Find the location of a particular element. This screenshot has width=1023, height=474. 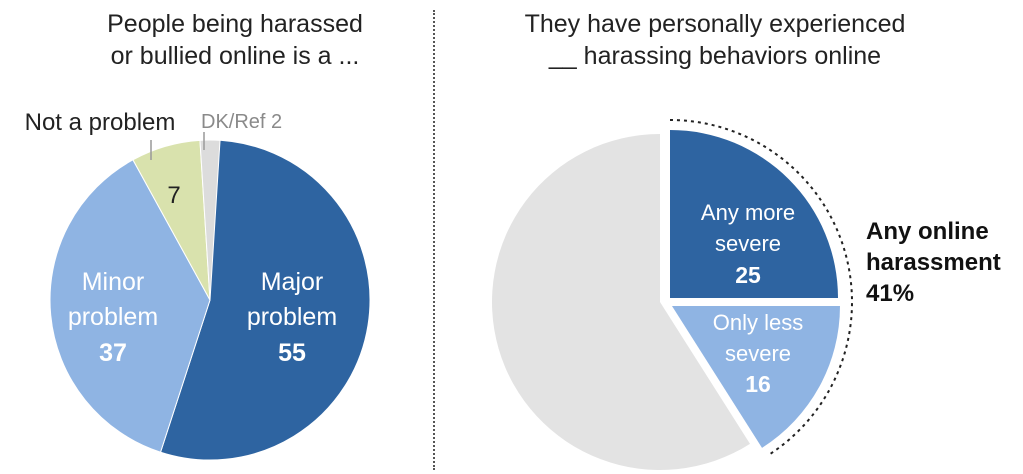

slice-label-major: Major is located at coordinates (292, 282).